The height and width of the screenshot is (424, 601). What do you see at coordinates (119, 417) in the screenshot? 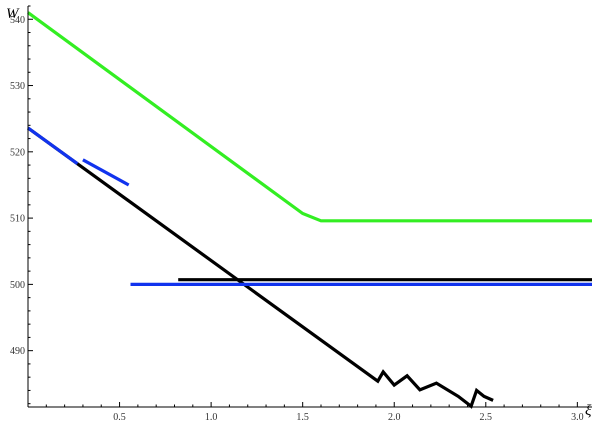
I see `x-tick-label: 0.5` at bounding box center [119, 417].